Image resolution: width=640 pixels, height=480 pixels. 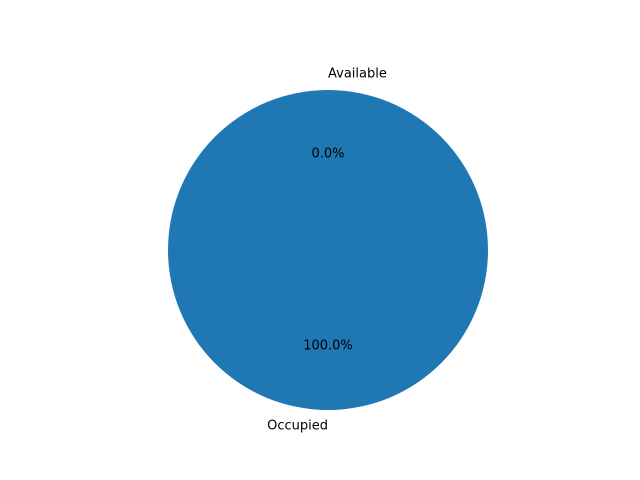 I want to click on pie-labels: Occupied 100.0% Available 0.0%, so click(x=327, y=250).